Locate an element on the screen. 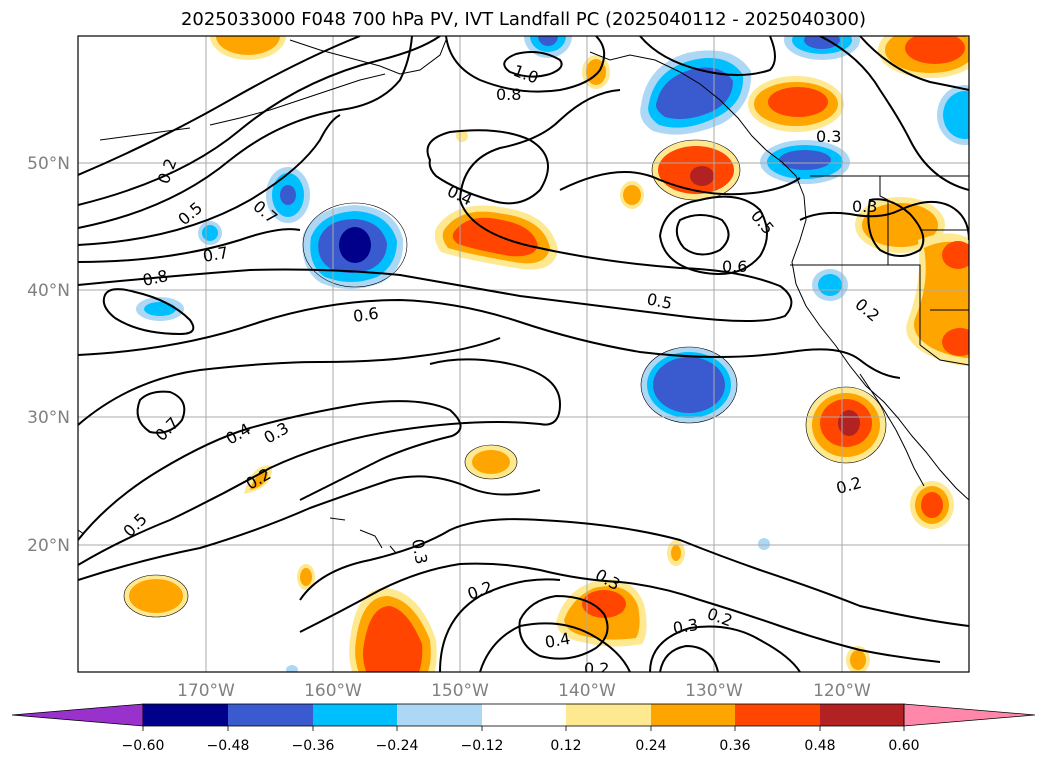 The width and height of the screenshot is (1047, 765). lon-label: 160°W is located at coordinates (333, 691).